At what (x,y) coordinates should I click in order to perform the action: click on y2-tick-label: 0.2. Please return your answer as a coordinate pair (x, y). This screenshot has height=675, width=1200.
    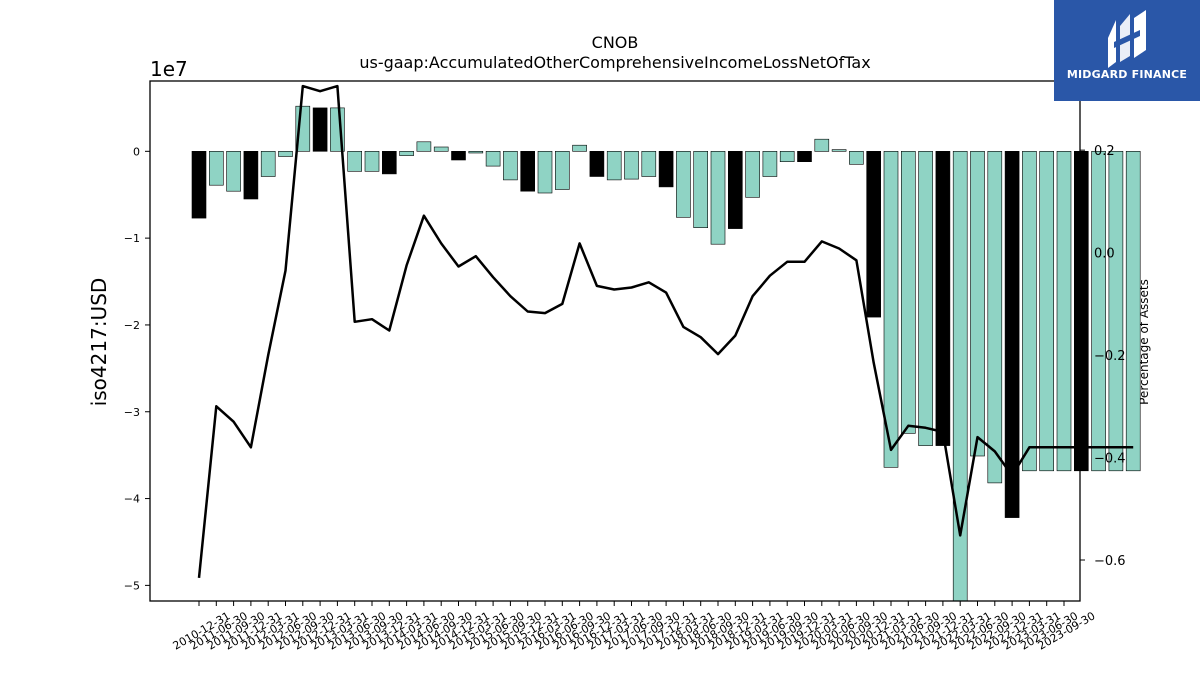
    Looking at the image, I should click on (1104, 151).